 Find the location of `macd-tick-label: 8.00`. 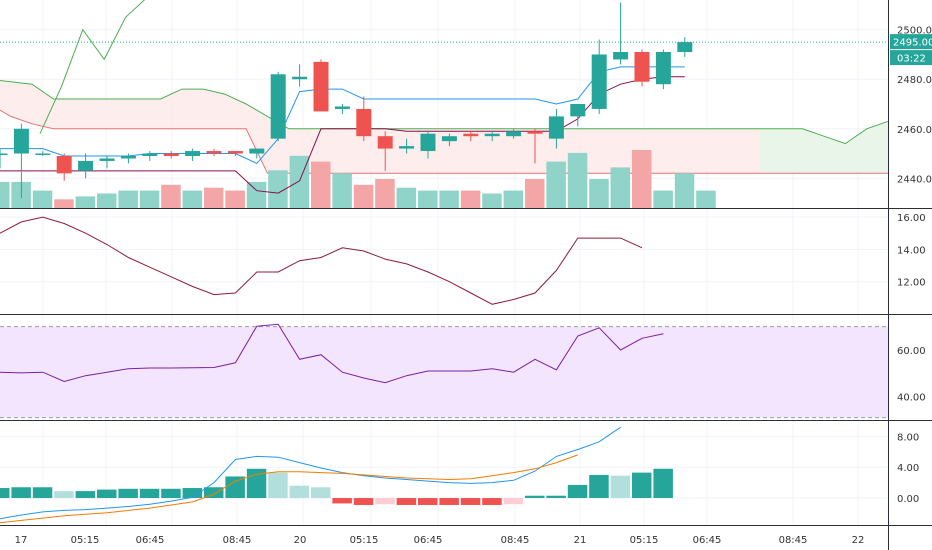

macd-tick-label: 8.00 is located at coordinates (908, 437).